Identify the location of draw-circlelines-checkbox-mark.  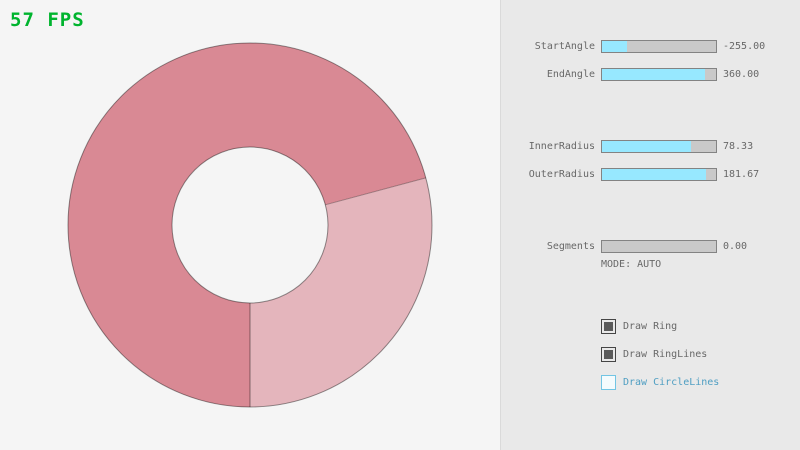
(608, 382).